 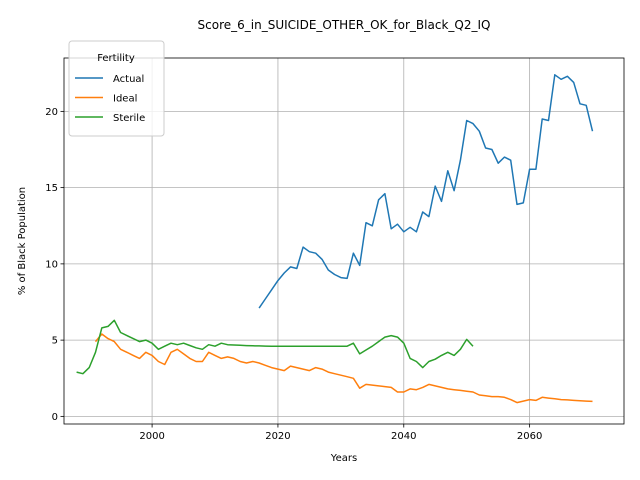 I want to click on legend-label-sterile: Sterile, so click(x=129, y=118).